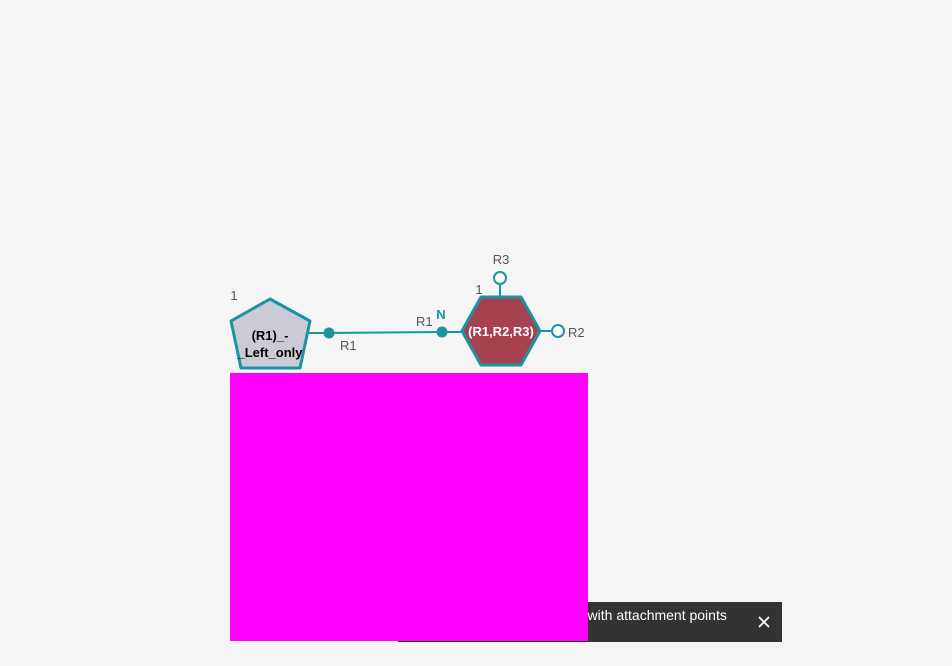  I want to click on monomer-right-index: 1, so click(478, 289).